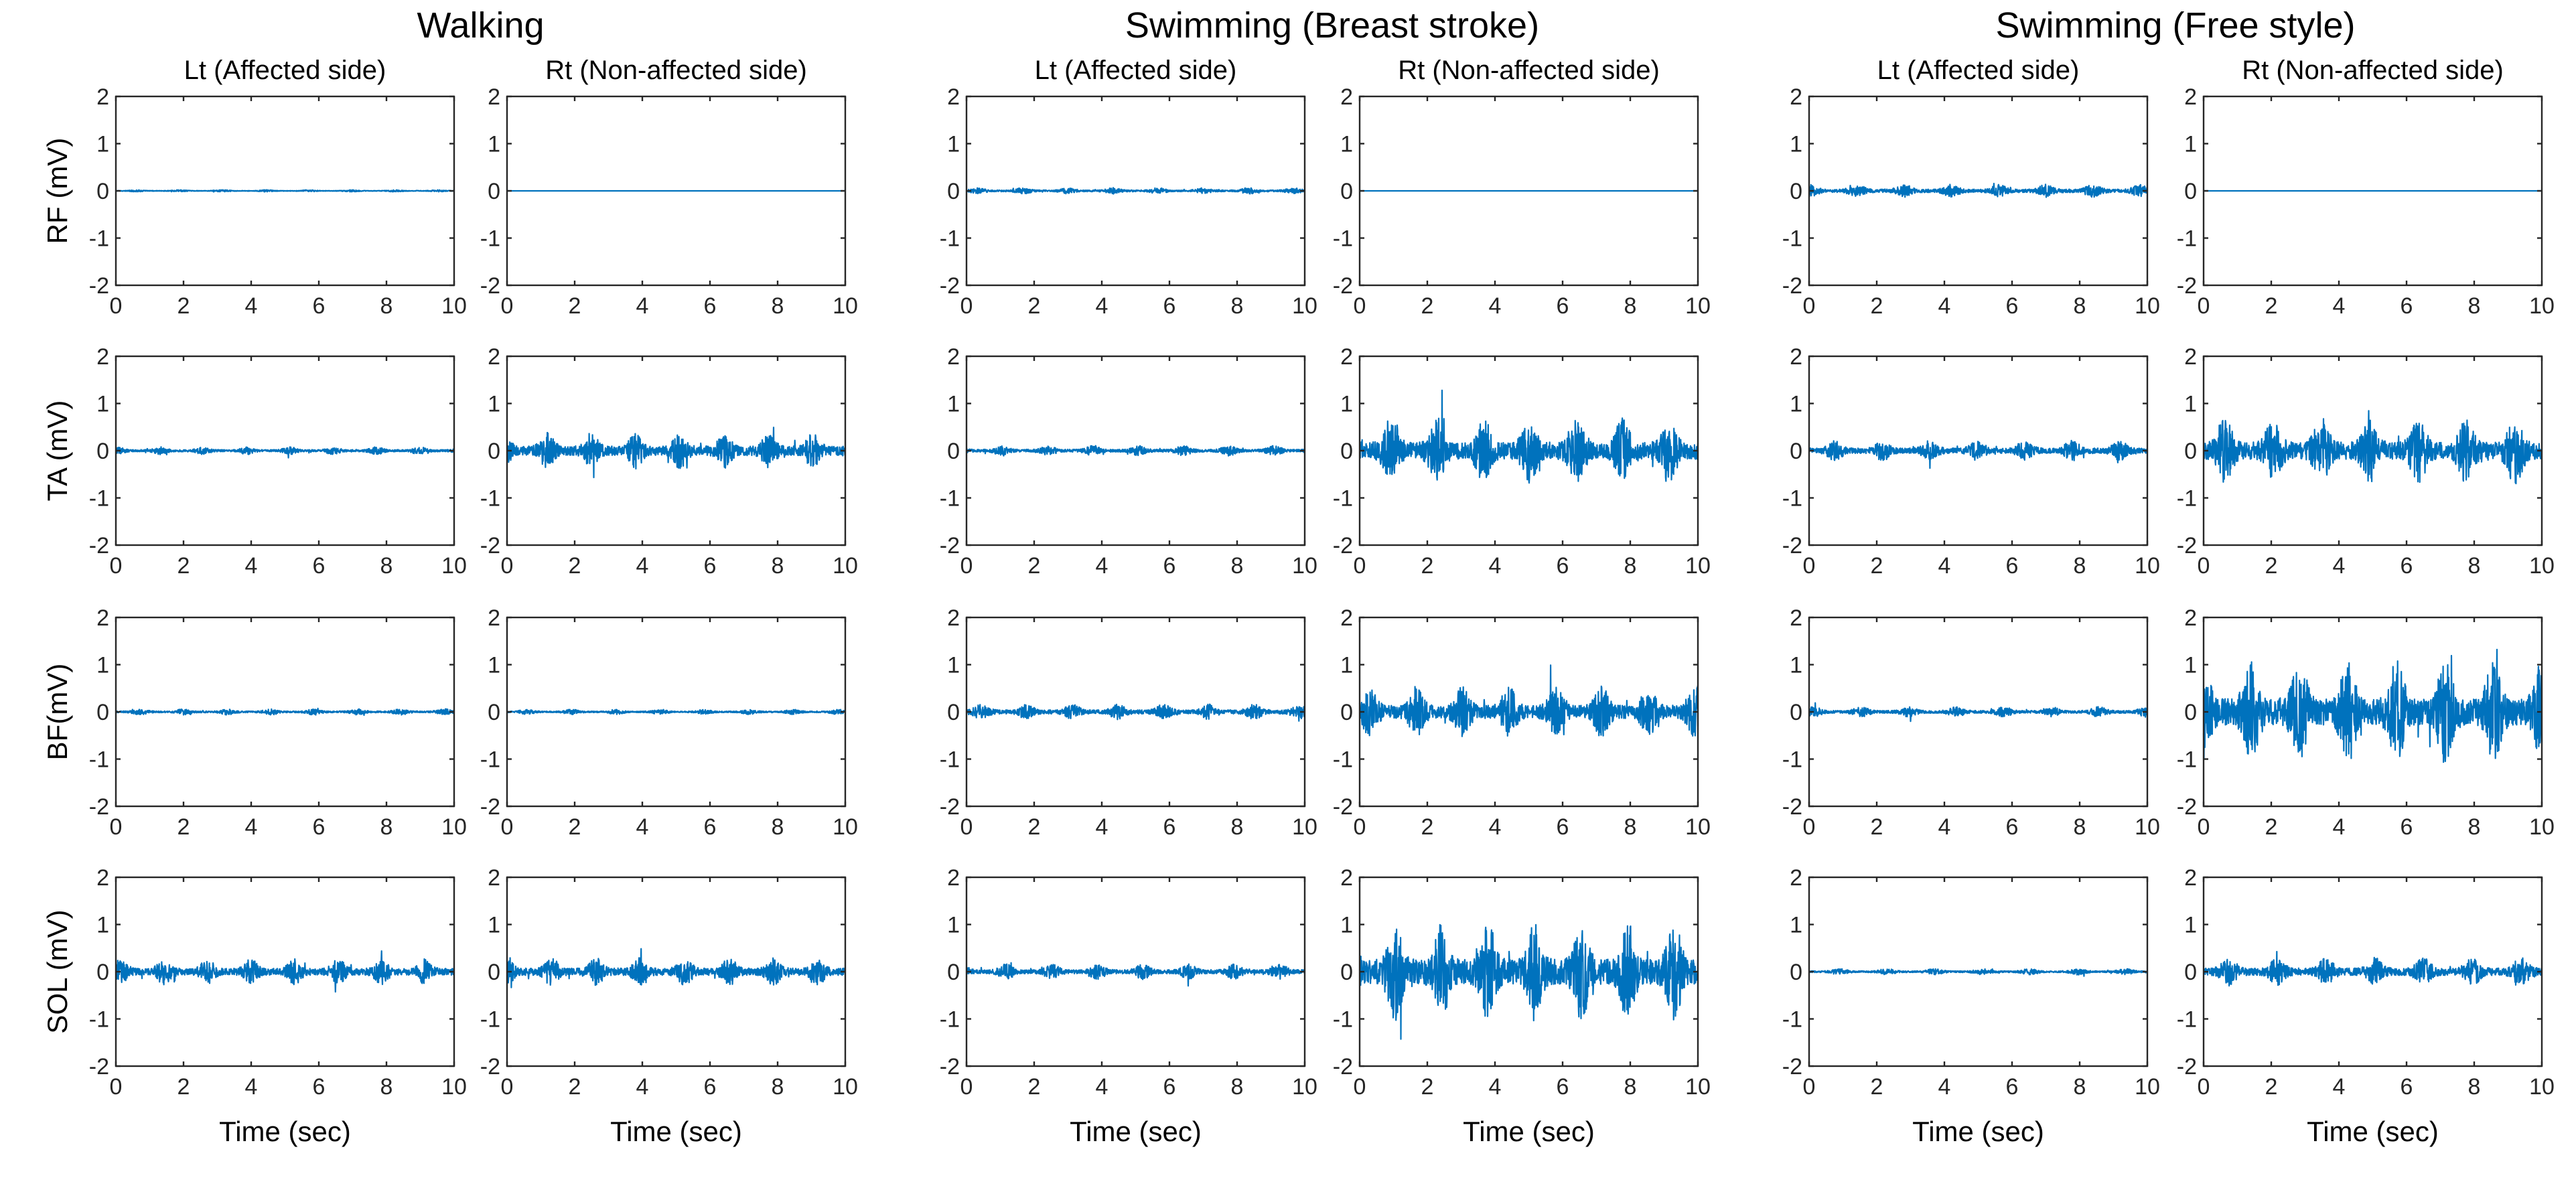 The image size is (2576, 1184). I want to click on y-axis-label: RF (mV), so click(57, 191).